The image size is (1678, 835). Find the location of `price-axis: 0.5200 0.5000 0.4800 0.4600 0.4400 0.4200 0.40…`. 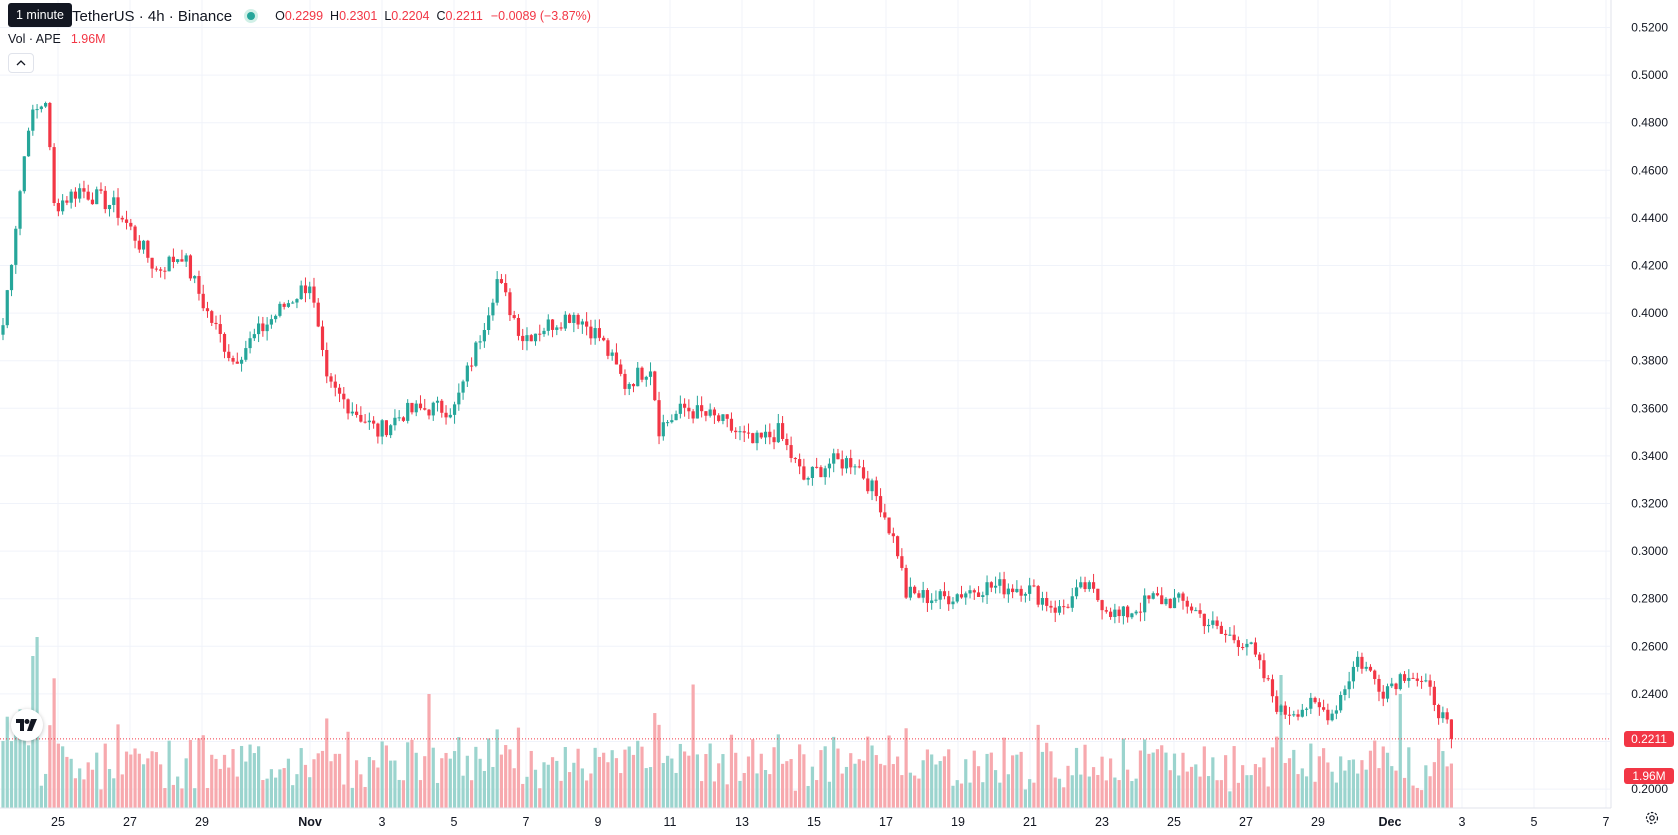

price-axis: 0.5200 0.5000 0.4800 0.4600 0.4400 0.4200 0.40… is located at coordinates (1639, 404).